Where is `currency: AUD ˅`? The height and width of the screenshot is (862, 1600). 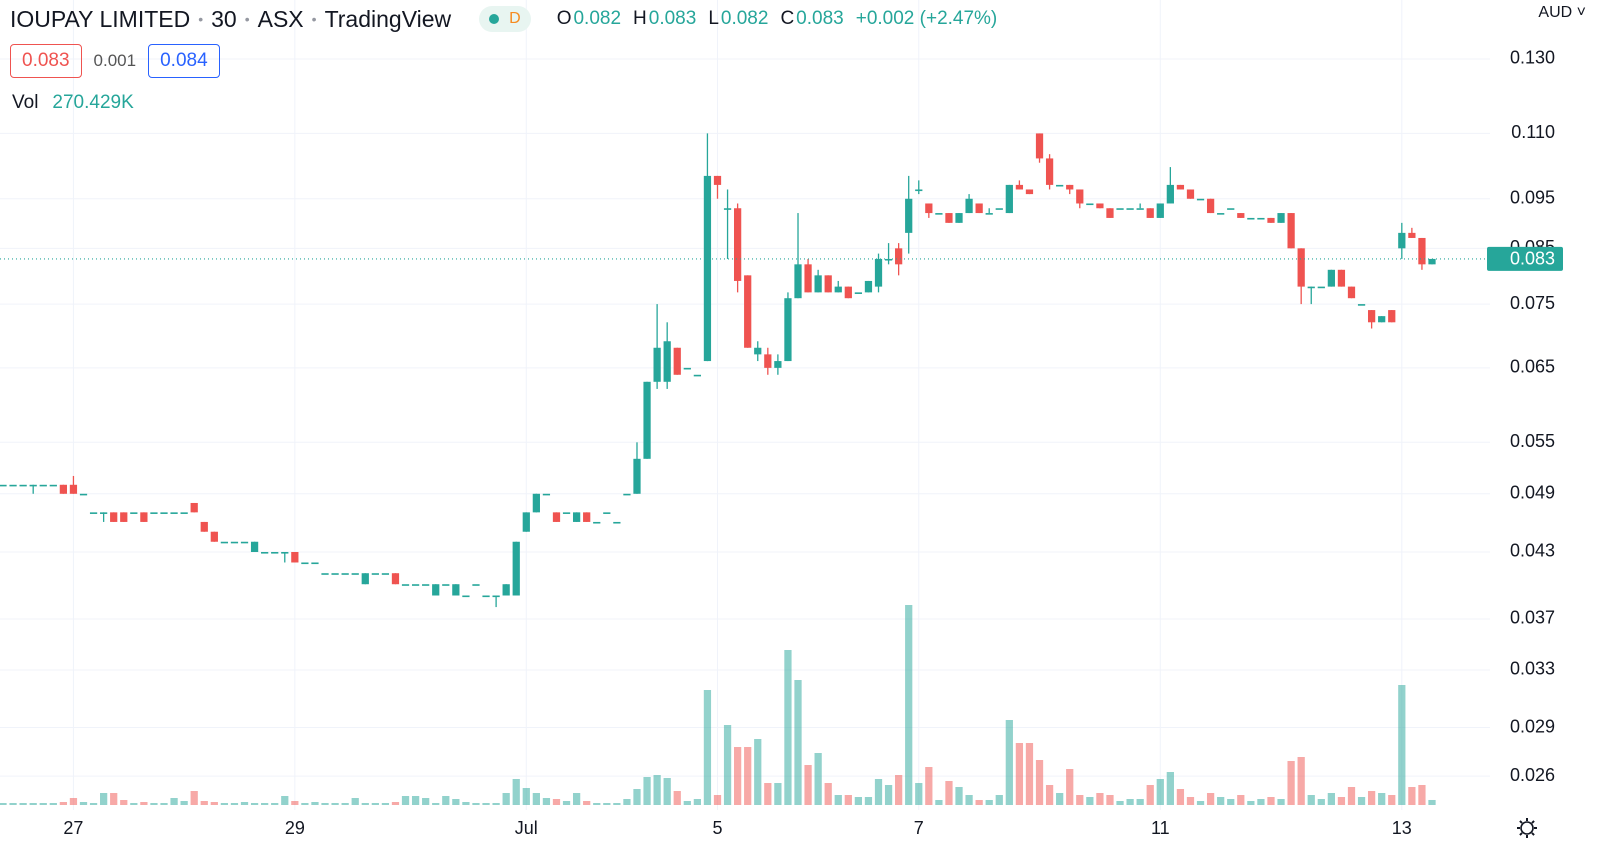
currency: AUD ˅ is located at coordinates (1562, 12).